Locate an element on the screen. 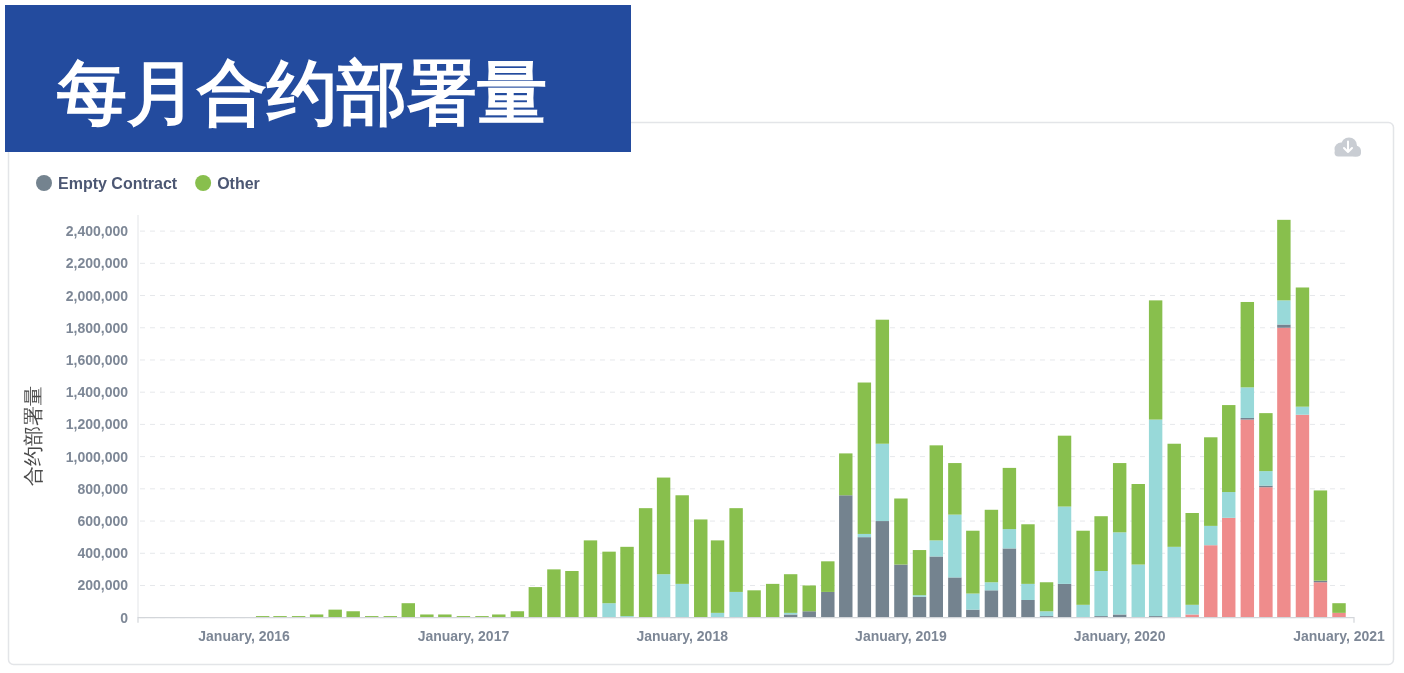  y-tick-label: 1,200,000 is located at coordinates (97, 424).